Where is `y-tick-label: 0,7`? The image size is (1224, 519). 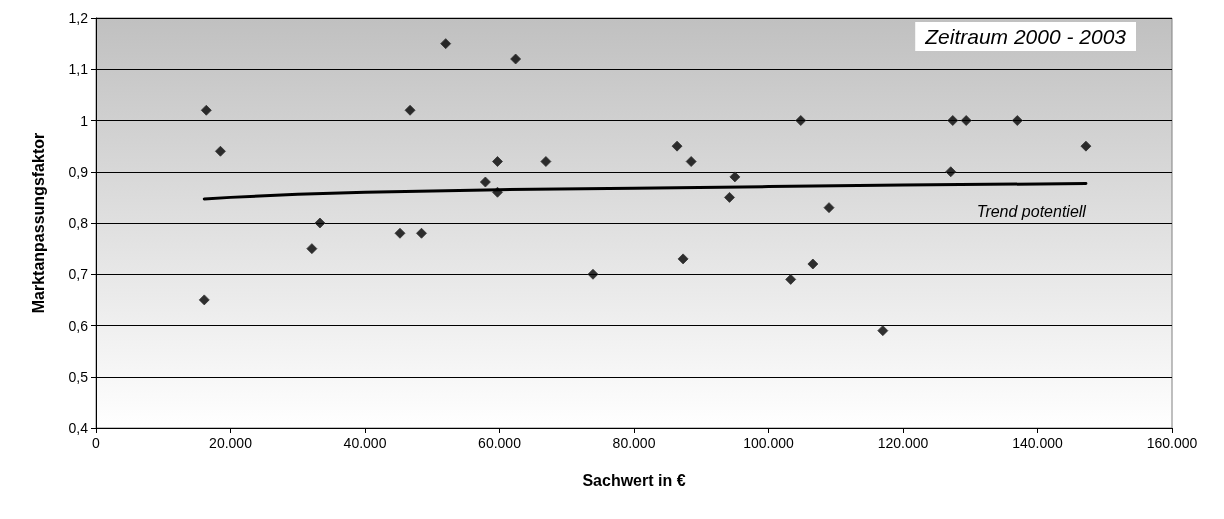 y-tick-label: 0,7 is located at coordinates (78, 274).